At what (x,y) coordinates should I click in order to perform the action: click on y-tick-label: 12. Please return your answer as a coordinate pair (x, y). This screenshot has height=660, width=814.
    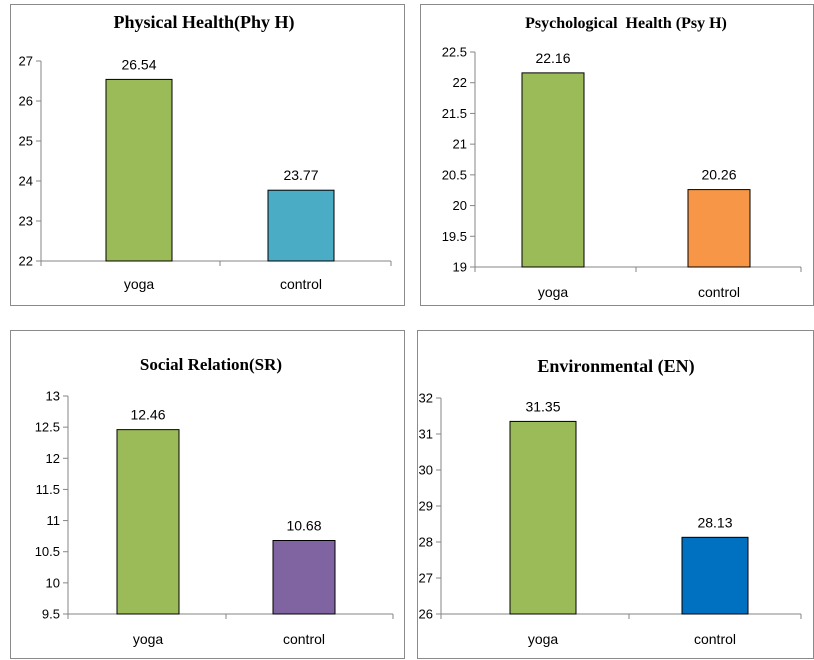
    Looking at the image, I should click on (53, 458).